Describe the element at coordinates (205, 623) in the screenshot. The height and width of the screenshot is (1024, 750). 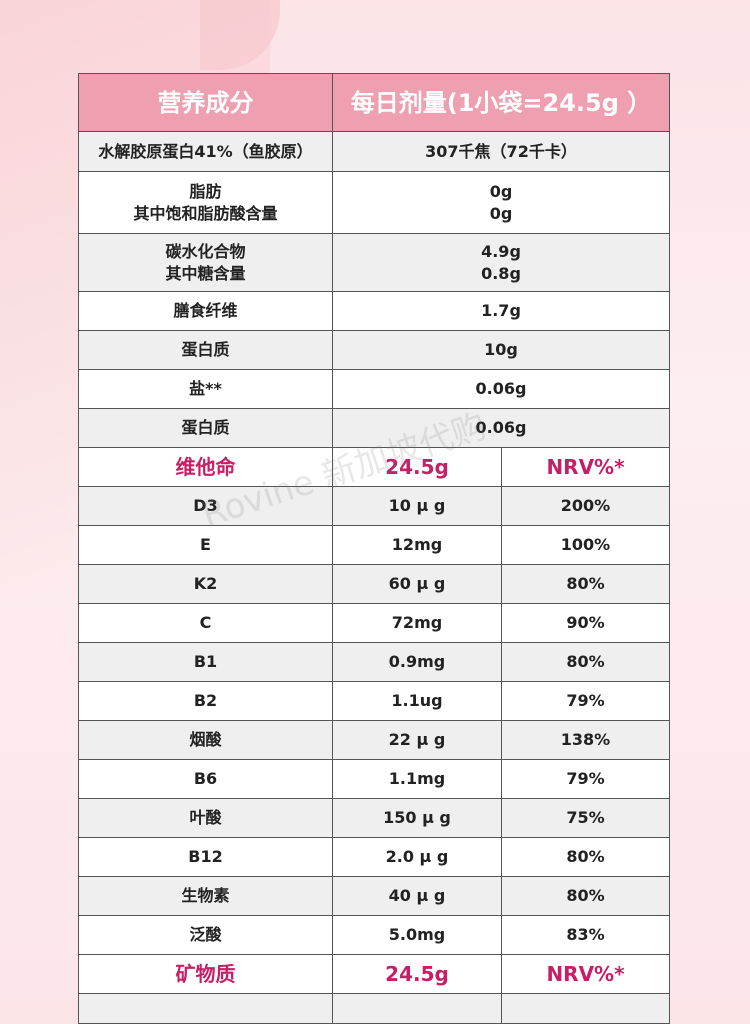
I see `vitamin-cell: C` at that location.